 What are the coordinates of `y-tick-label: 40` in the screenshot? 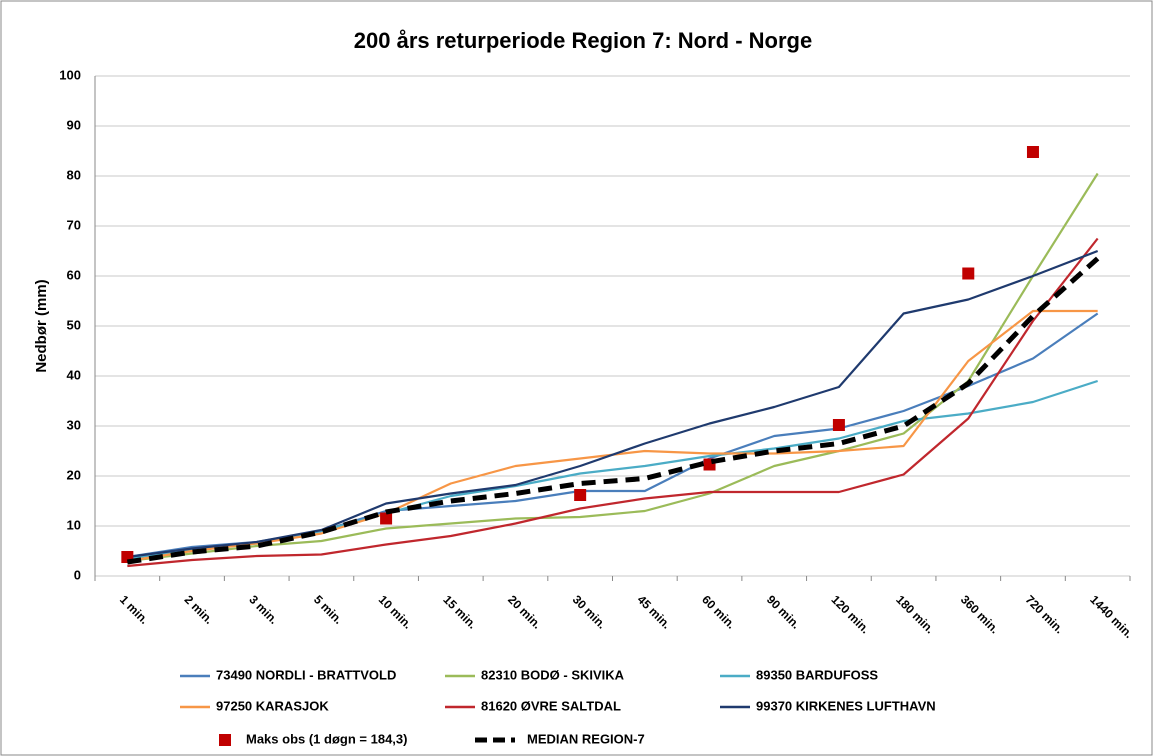 It's located at (74, 374).